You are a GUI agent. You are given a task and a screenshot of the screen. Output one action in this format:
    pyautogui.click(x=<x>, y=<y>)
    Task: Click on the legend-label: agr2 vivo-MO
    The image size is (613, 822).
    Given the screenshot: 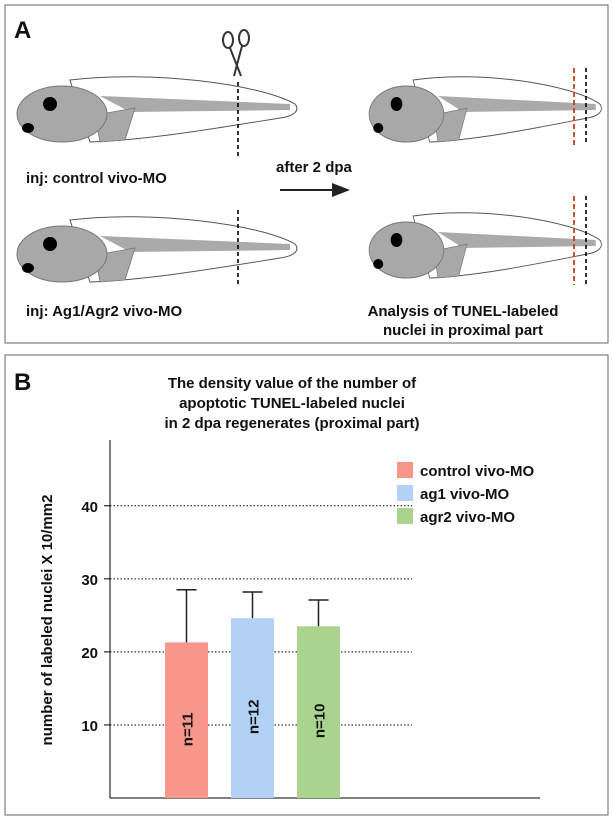 What is the action you would take?
    pyautogui.click(x=467, y=517)
    